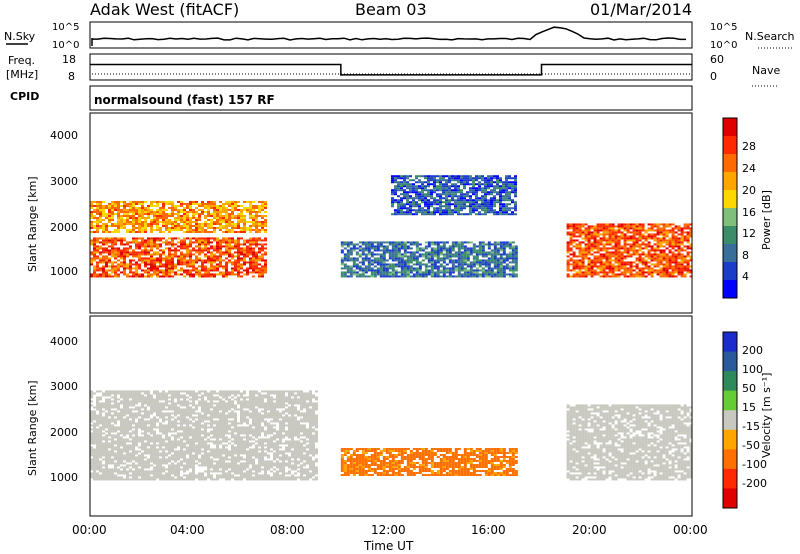  I want to click on noise-left-label: N.Sky, so click(20, 36).